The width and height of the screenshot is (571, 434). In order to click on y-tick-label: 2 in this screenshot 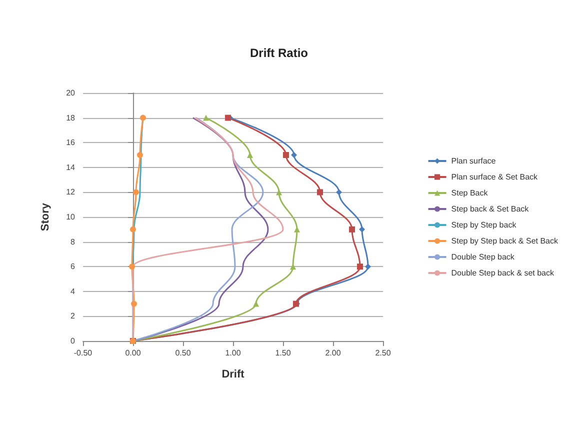, I will do `click(73, 316)`.